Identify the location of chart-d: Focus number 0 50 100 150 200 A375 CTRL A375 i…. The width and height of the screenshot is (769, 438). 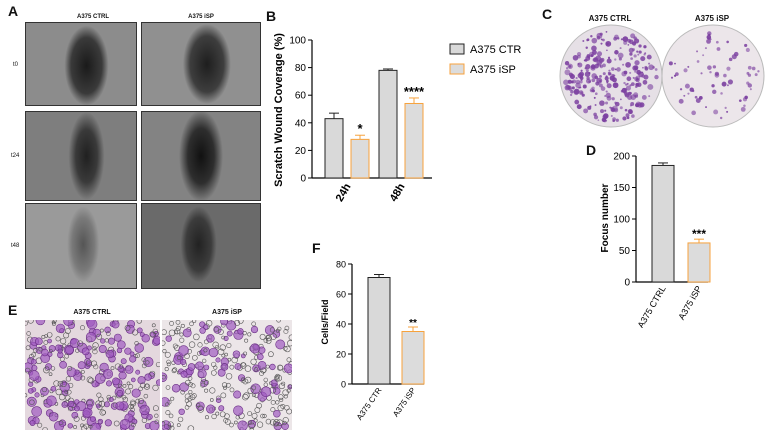
(655, 240).